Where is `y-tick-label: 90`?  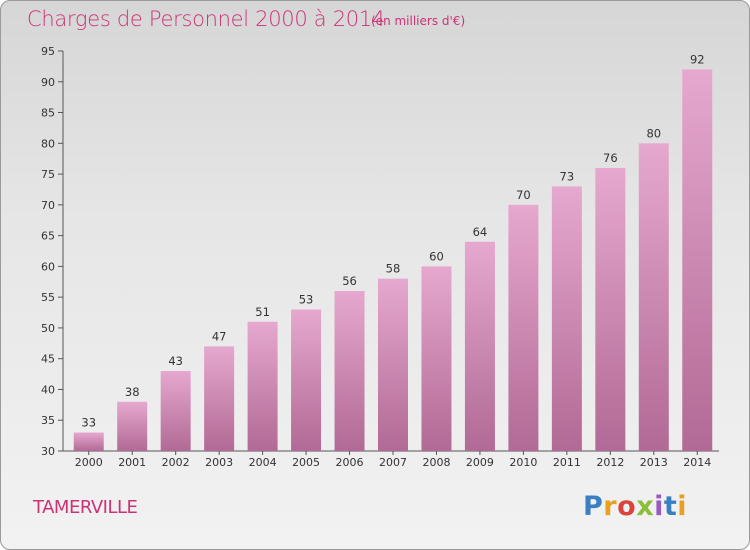
y-tick-label: 90 is located at coordinates (48, 82).